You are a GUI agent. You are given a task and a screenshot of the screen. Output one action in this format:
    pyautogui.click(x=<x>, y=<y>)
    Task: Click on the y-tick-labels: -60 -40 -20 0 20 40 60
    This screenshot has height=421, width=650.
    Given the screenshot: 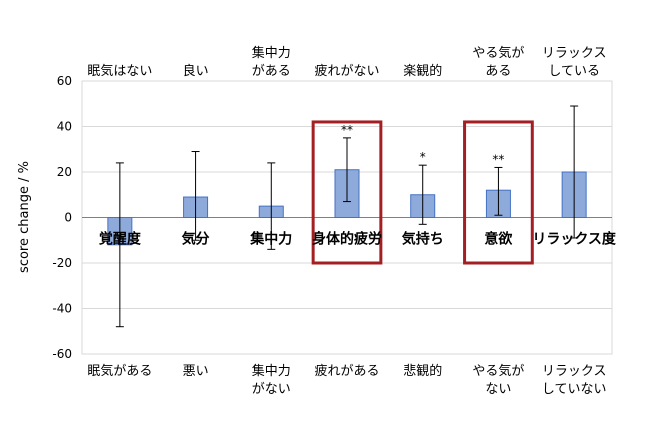 What is the action you would take?
    pyautogui.click(x=62, y=217)
    